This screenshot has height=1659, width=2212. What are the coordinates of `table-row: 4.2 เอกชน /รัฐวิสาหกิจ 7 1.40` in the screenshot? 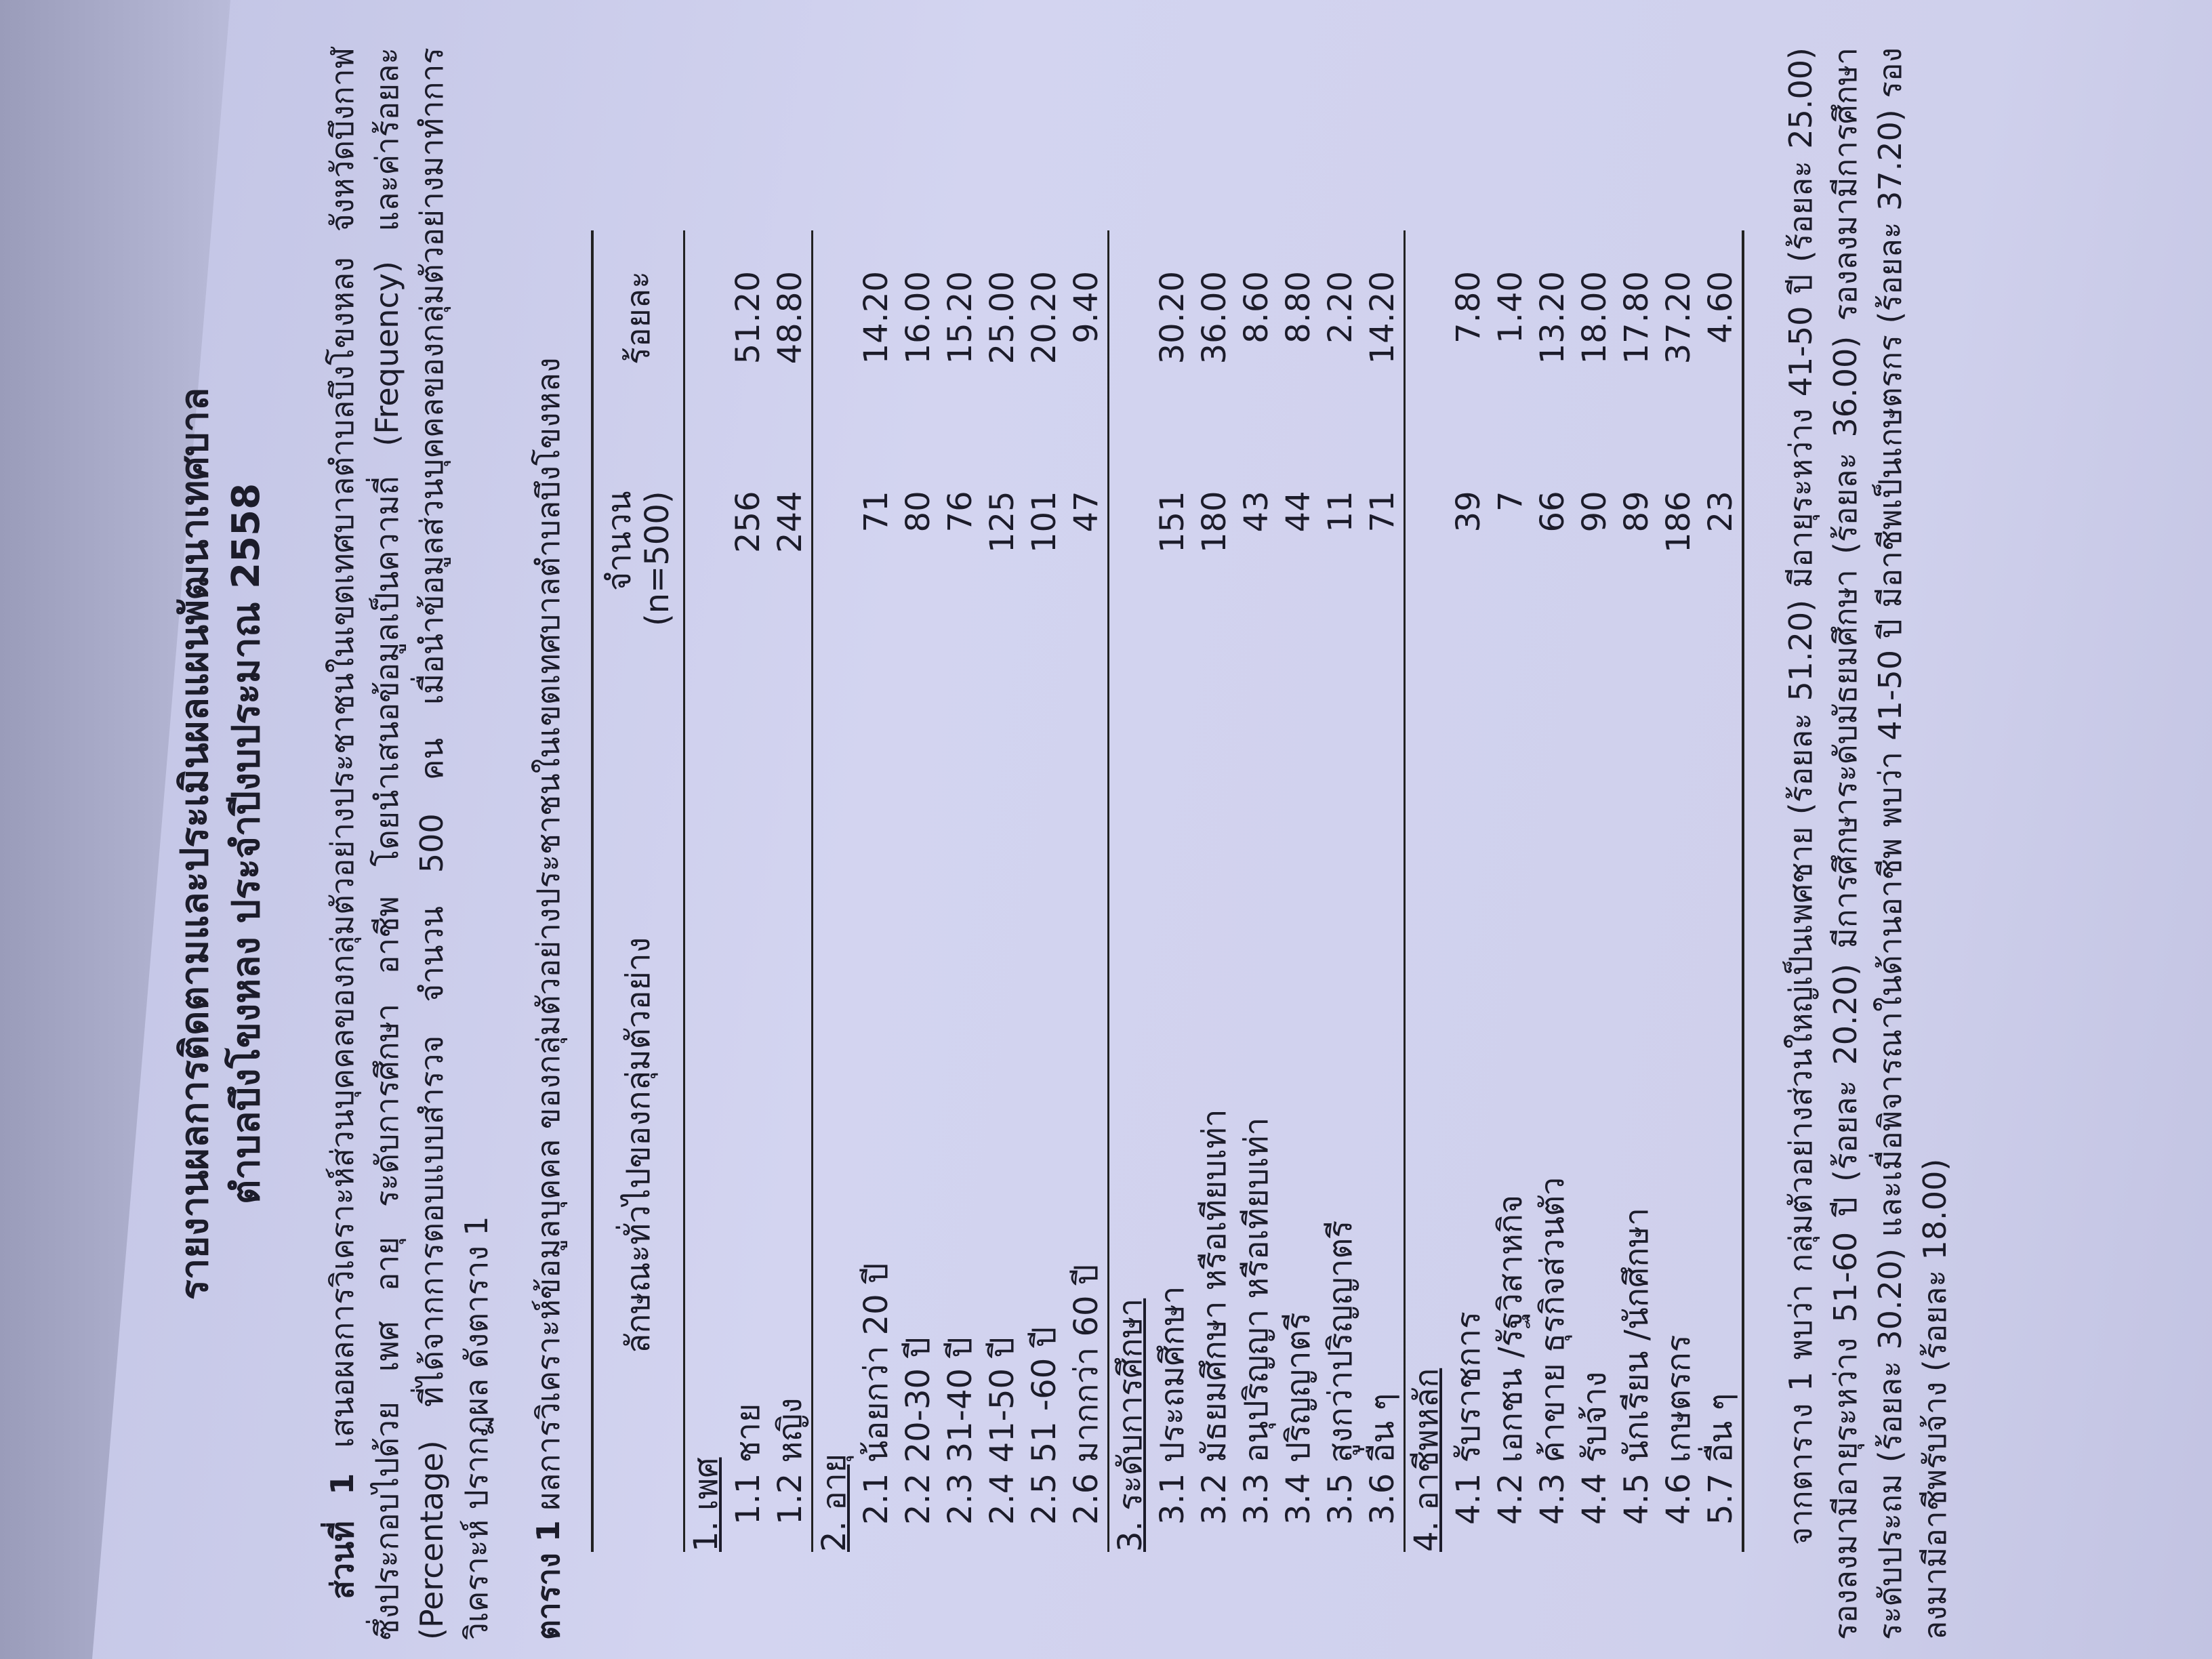 It's located at (1511, 891).